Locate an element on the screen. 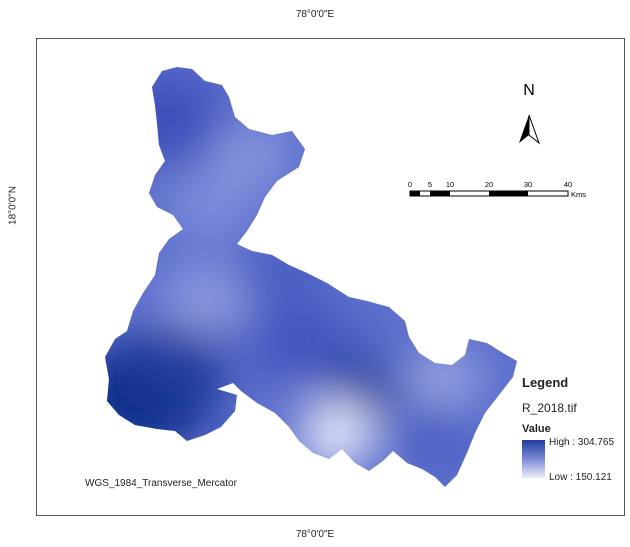 The width and height of the screenshot is (630, 547). scale-tick-30: 30 is located at coordinates (528, 184).